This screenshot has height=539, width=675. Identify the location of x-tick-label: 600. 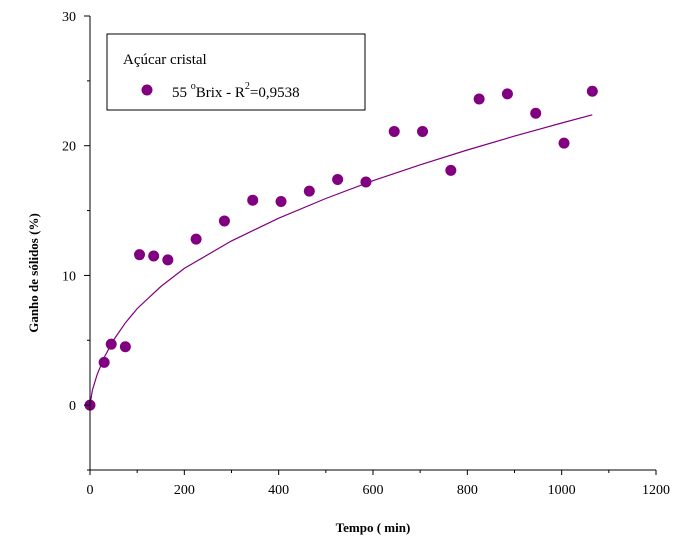
(373, 490).